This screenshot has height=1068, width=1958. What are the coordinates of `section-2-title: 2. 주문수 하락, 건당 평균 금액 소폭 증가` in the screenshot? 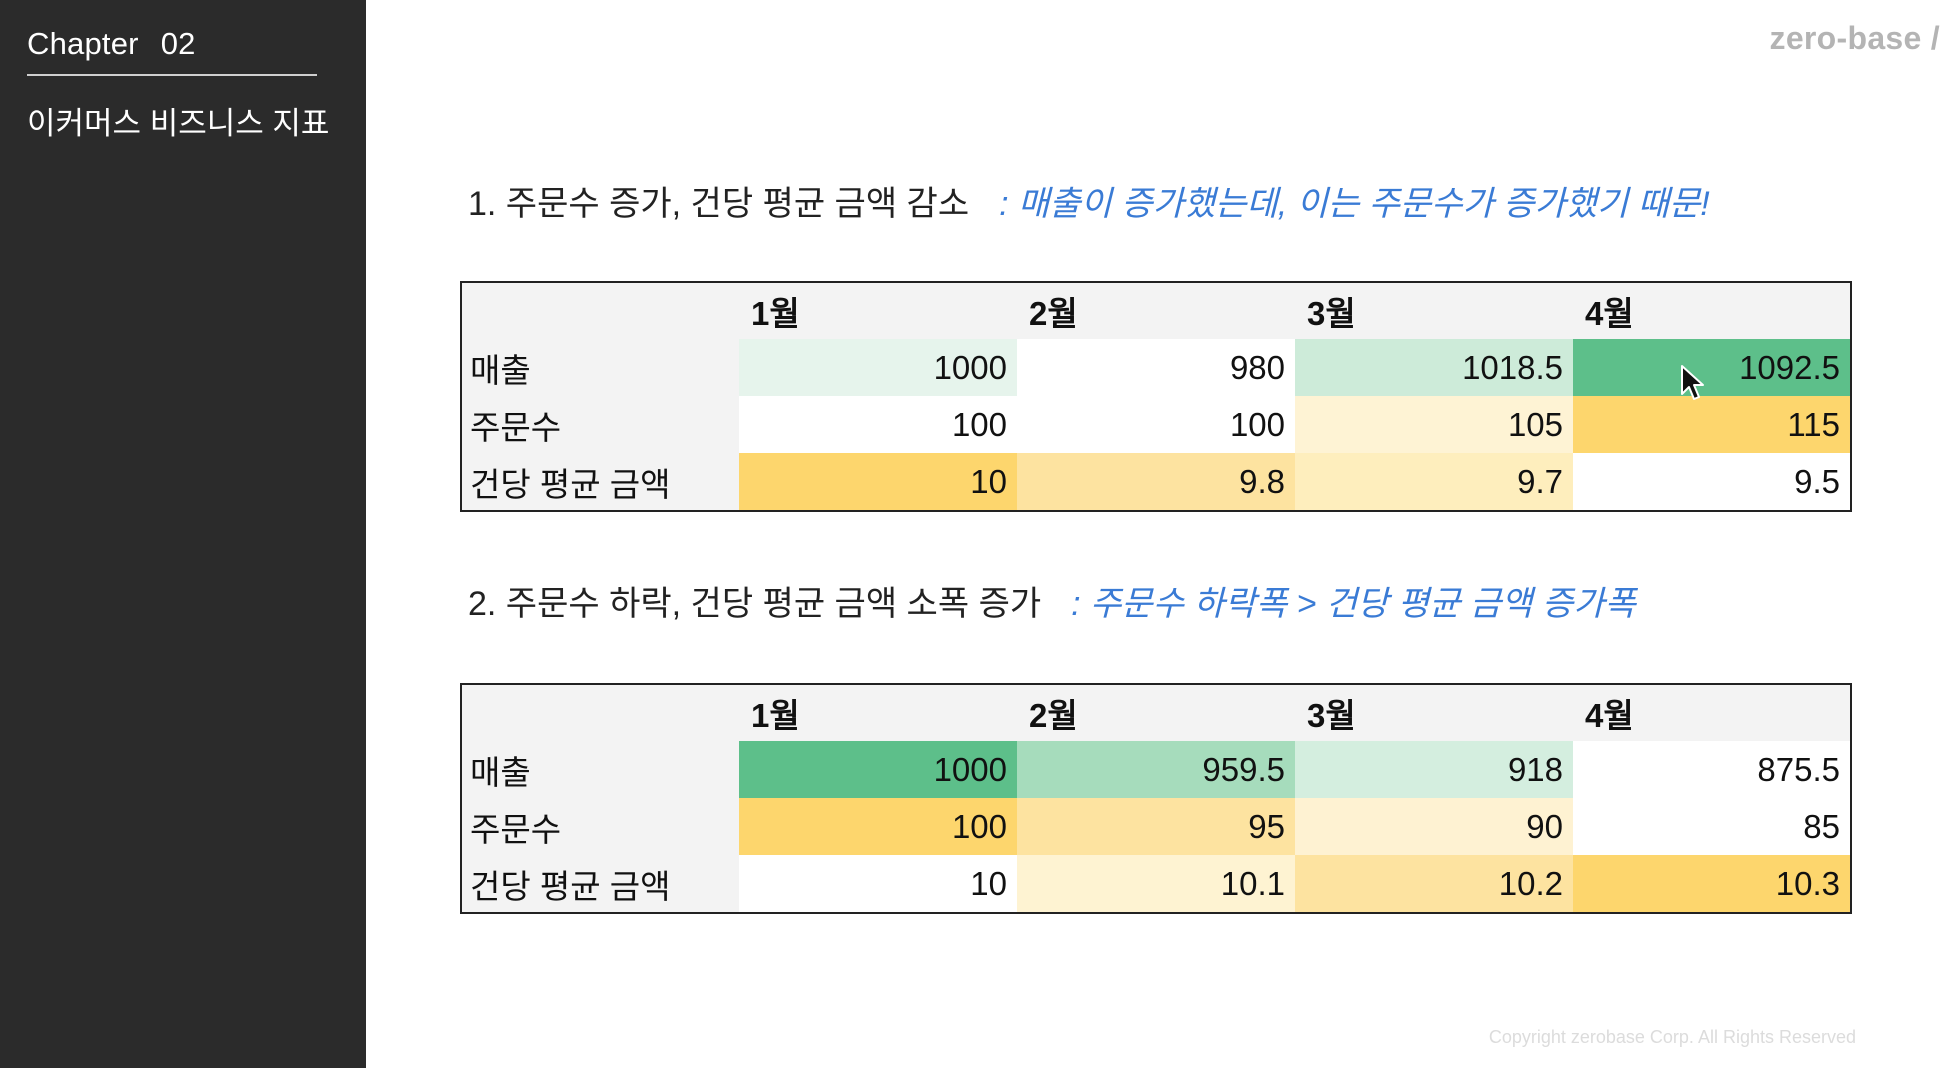 It's located at (755, 604).